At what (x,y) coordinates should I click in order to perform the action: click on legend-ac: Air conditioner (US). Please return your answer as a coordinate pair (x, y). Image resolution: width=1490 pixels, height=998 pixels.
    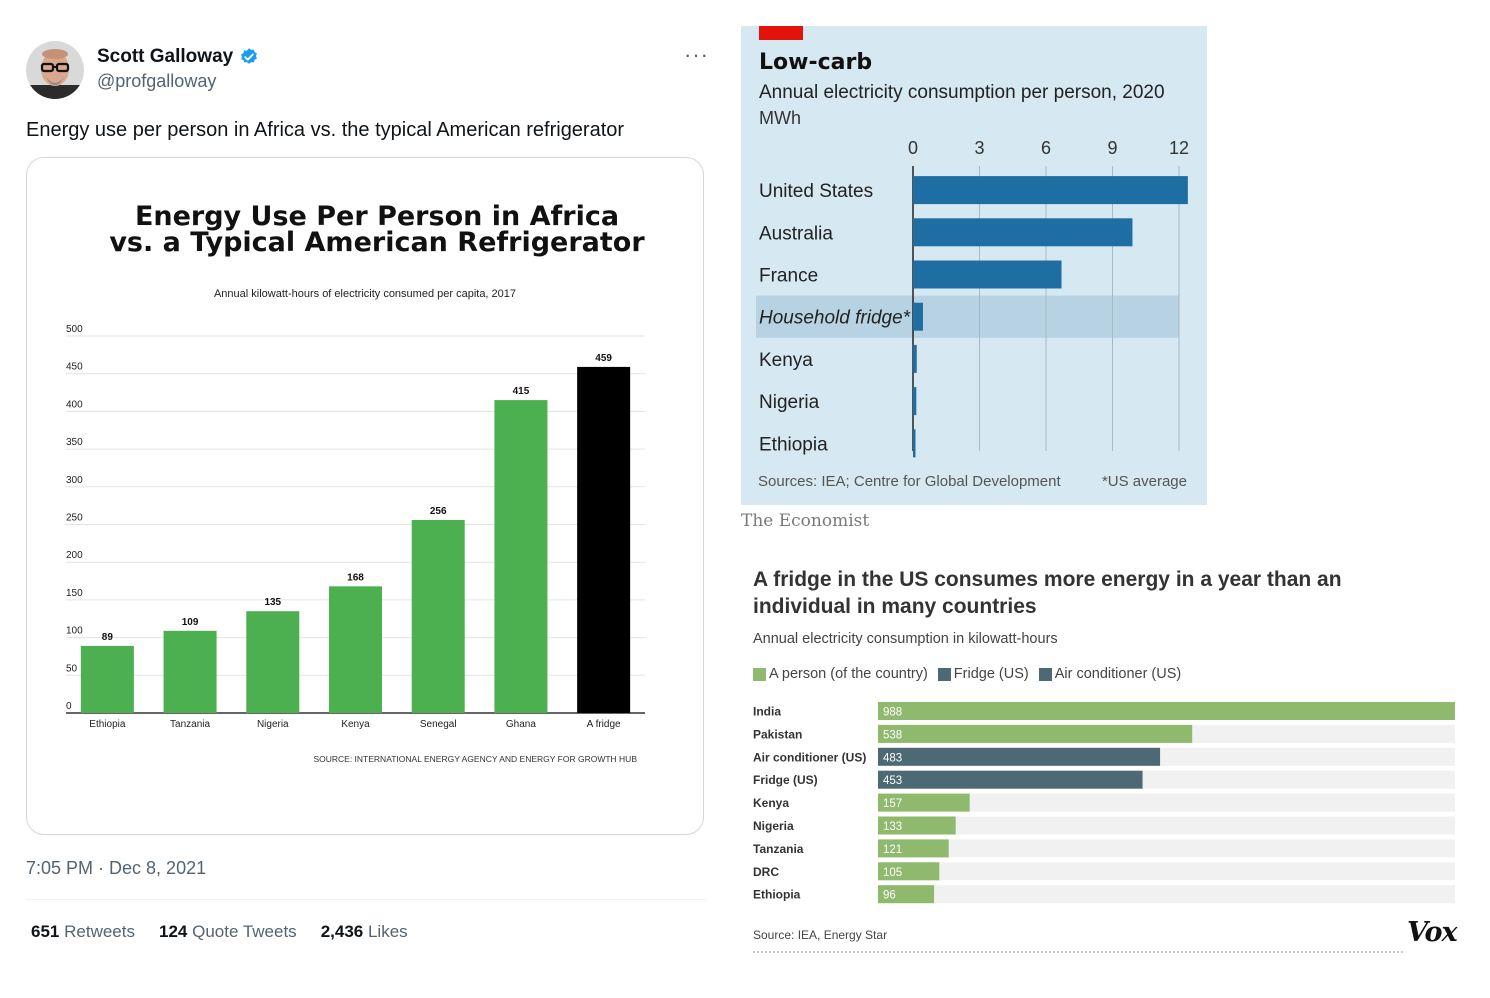
    Looking at the image, I should click on (1109, 674).